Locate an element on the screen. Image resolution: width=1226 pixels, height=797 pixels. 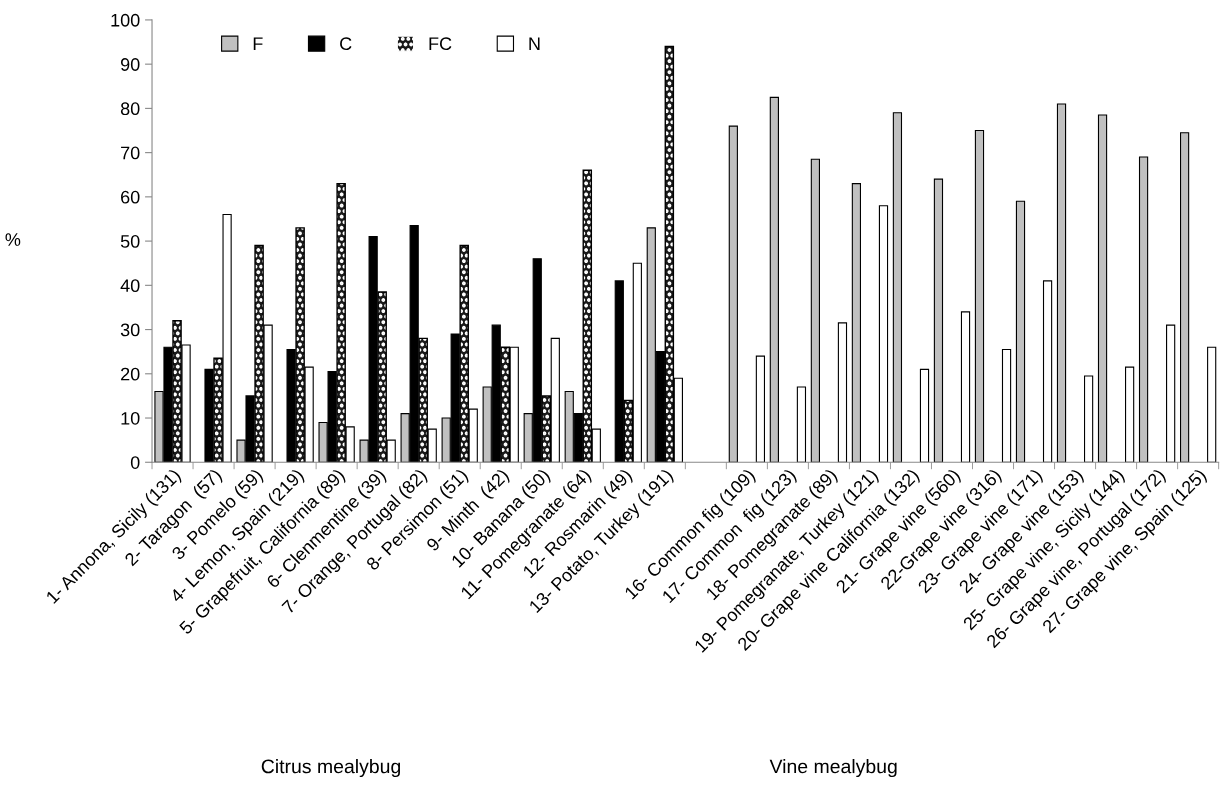
y-tick-label: 70 is located at coordinates (130, 153).